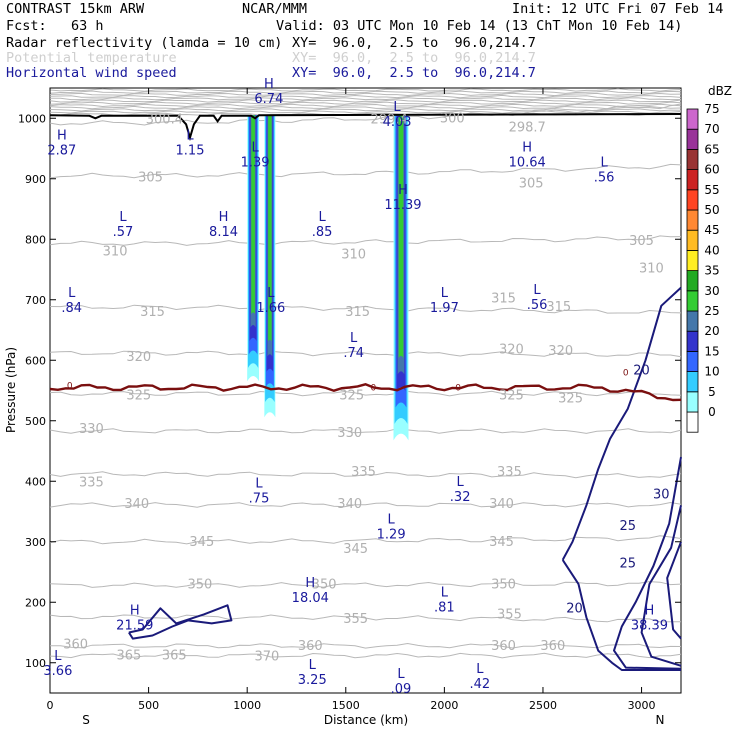 This screenshot has height=740, width=740. Describe the element at coordinates (115, 251) in the screenshot. I see `theta-label: 310` at that location.